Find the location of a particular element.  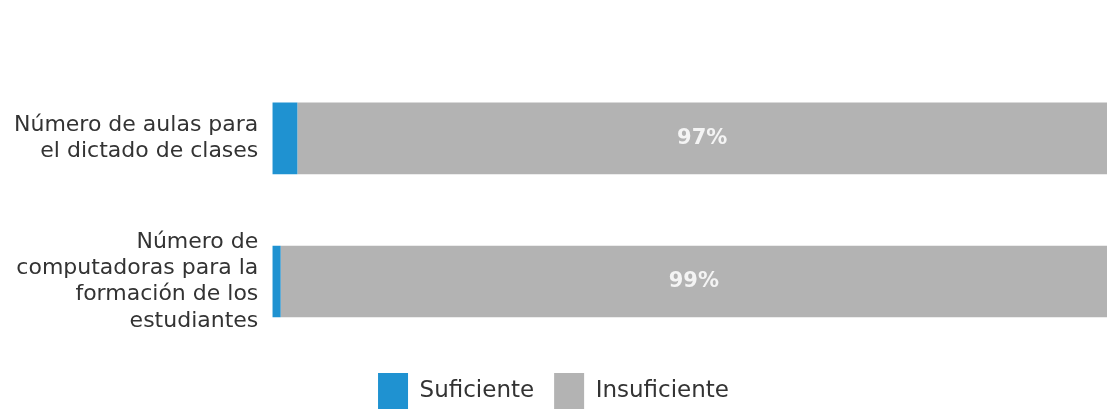

y-tick-label: Número de aulas para el dictado de clases is located at coordinates (136, 136).